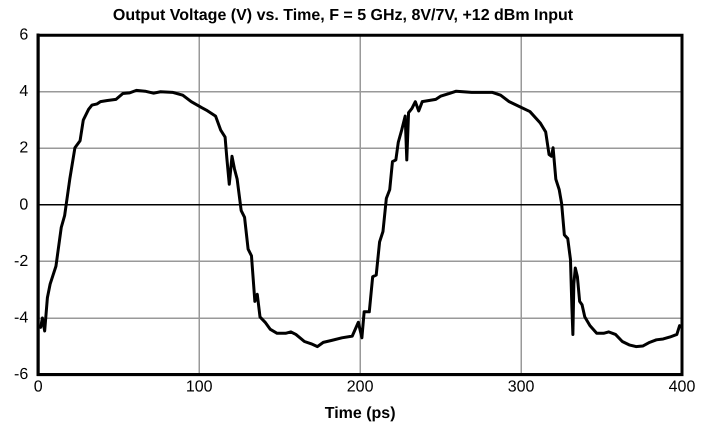 The height and width of the screenshot is (431, 712). I want to click on x-tick-label: 100, so click(199, 387).